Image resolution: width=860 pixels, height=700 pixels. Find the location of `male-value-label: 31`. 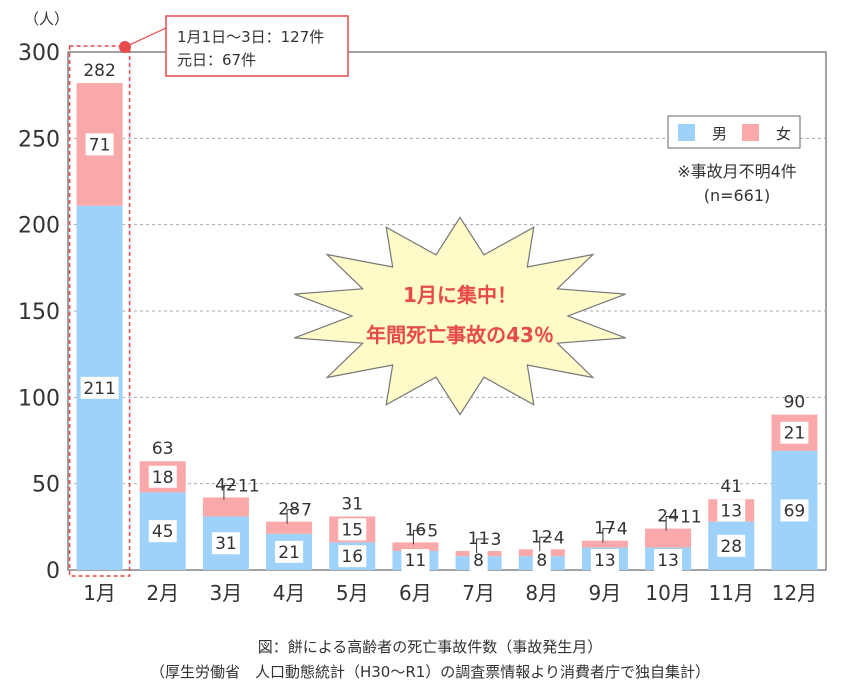

male-value-label: 31 is located at coordinates (226, 544).